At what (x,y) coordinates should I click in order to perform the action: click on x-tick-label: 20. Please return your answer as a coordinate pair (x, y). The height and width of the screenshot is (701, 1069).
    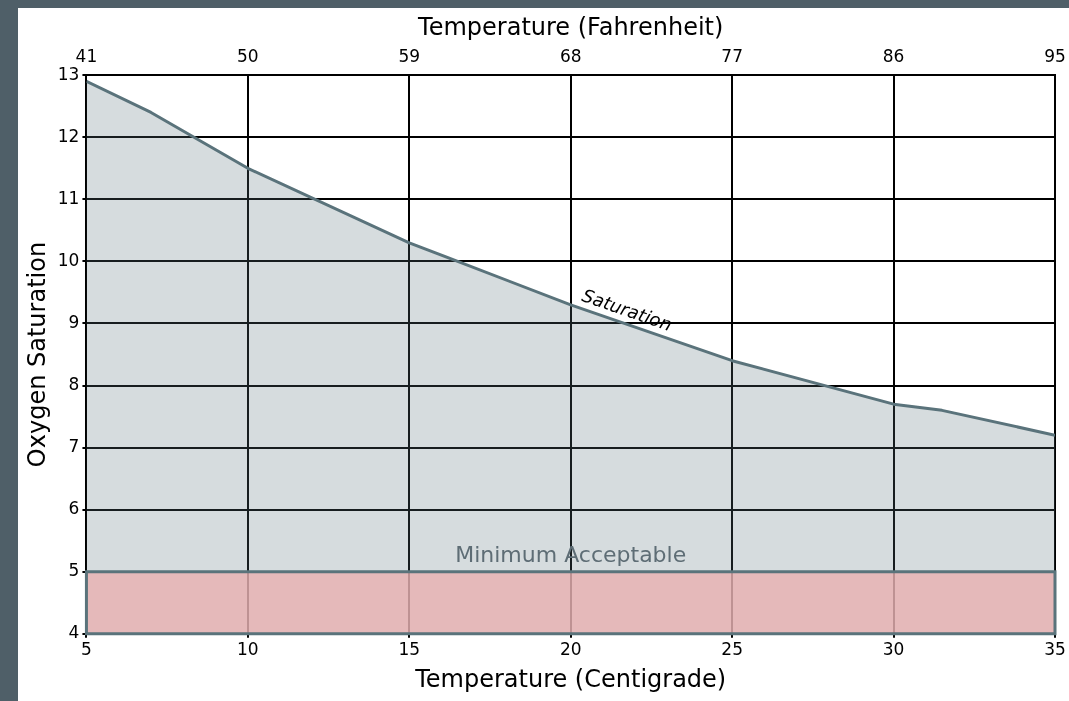
    Looking at the image, I should click on (570, 649).